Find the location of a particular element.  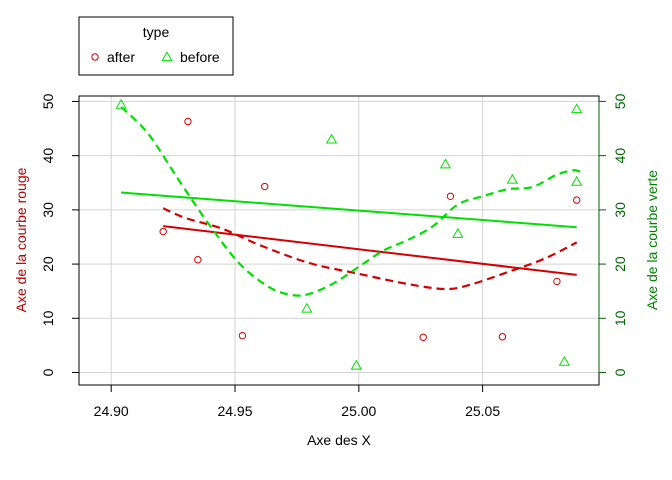

right-y-tick-label: 40 is located at coordinates (620, 156).